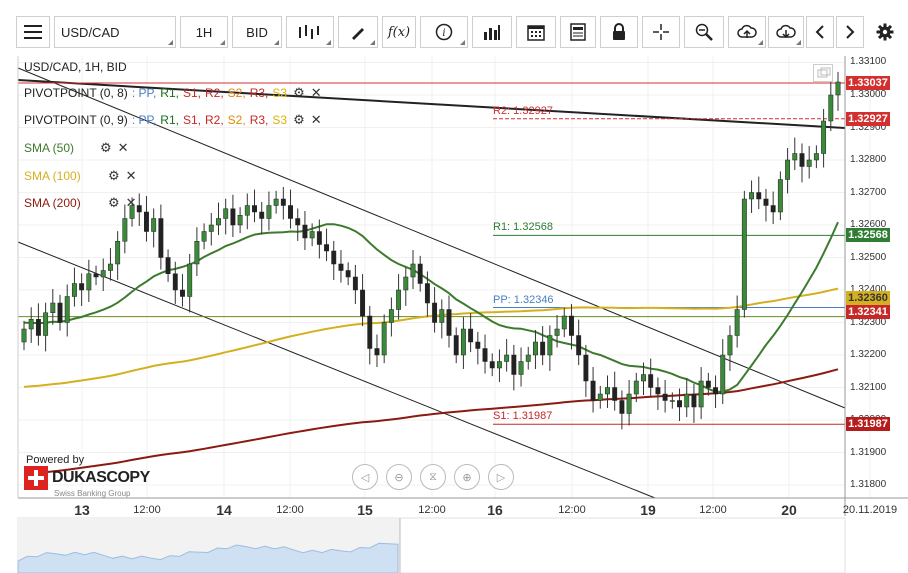 This screenshot has width=908, height=573. I want to click on expand-button, so click(823, 73).